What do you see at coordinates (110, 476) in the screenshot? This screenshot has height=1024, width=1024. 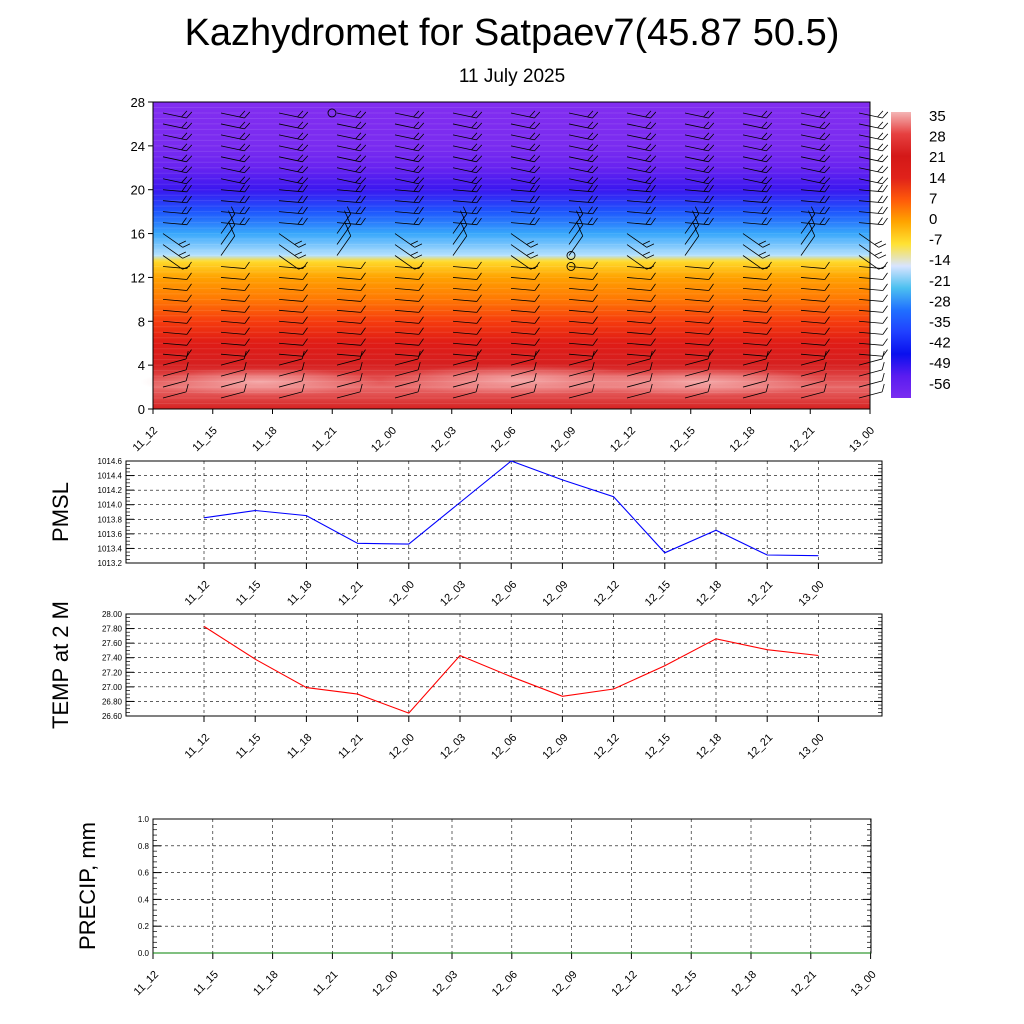 I see `y-tick-label: 1014.4` at bounding box center [110, 476].